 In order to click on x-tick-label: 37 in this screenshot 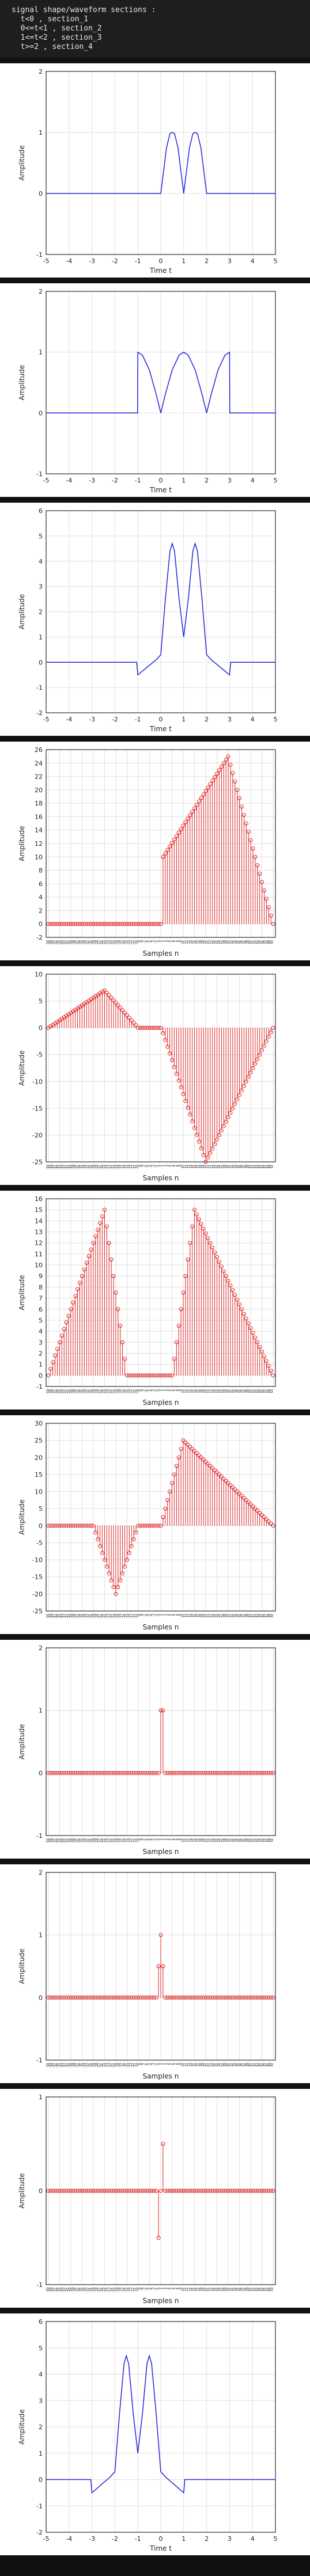, I will do `click(243, 2289)`.